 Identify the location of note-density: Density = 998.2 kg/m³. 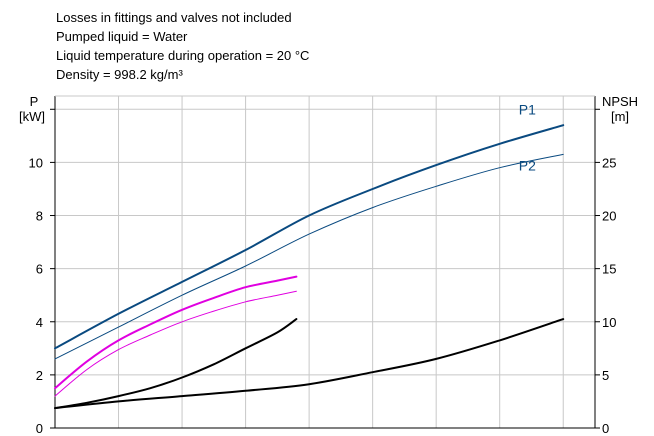
(119, 74).